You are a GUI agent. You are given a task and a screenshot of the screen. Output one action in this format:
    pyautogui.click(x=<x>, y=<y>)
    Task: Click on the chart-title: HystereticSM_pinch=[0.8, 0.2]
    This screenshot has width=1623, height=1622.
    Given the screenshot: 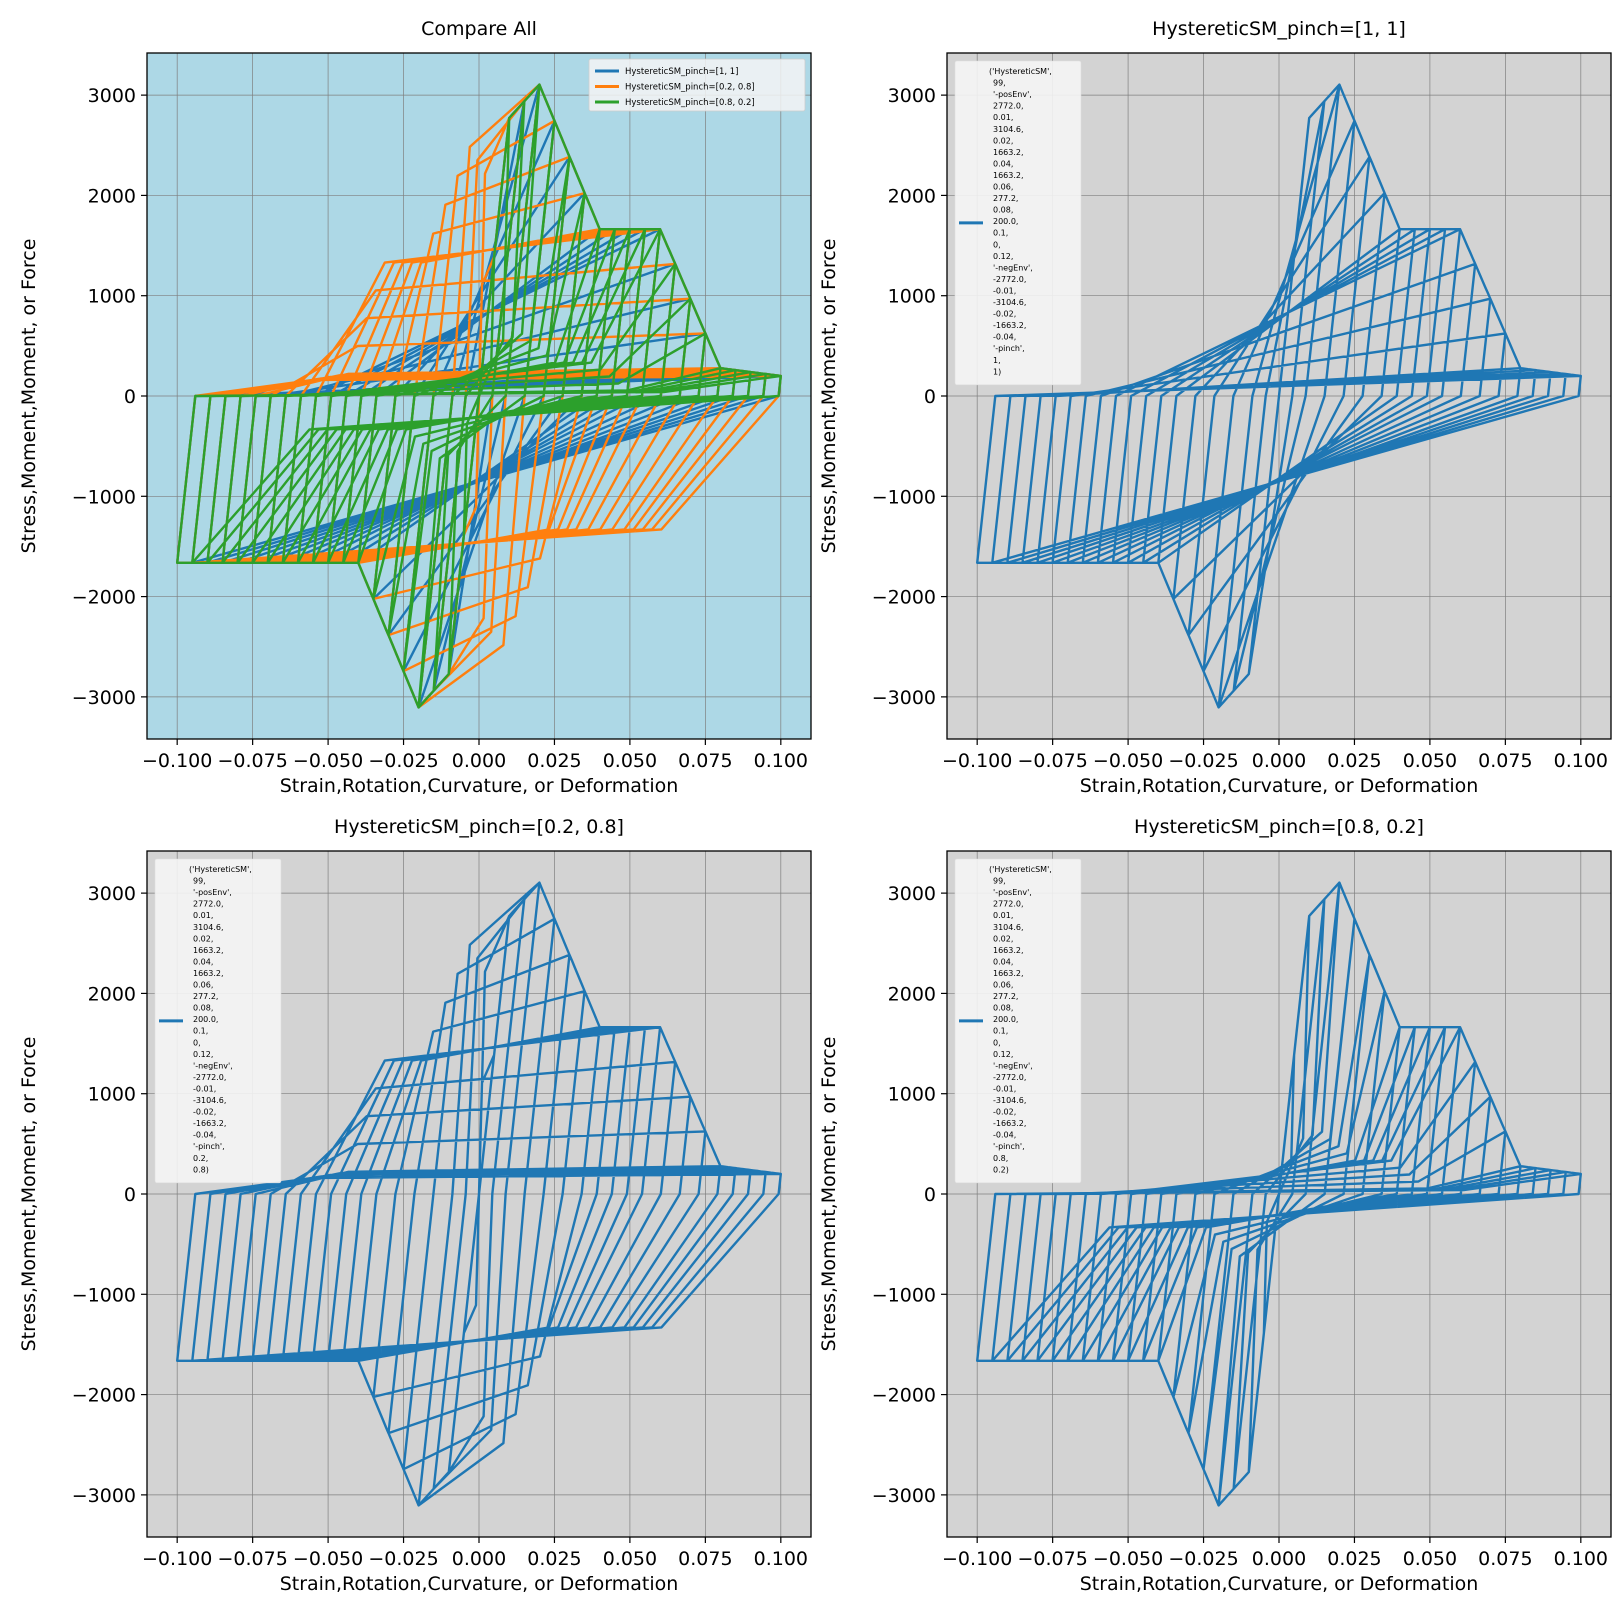 What is the action you would take?
    pyautogui.click(x=1279, y=827)
    